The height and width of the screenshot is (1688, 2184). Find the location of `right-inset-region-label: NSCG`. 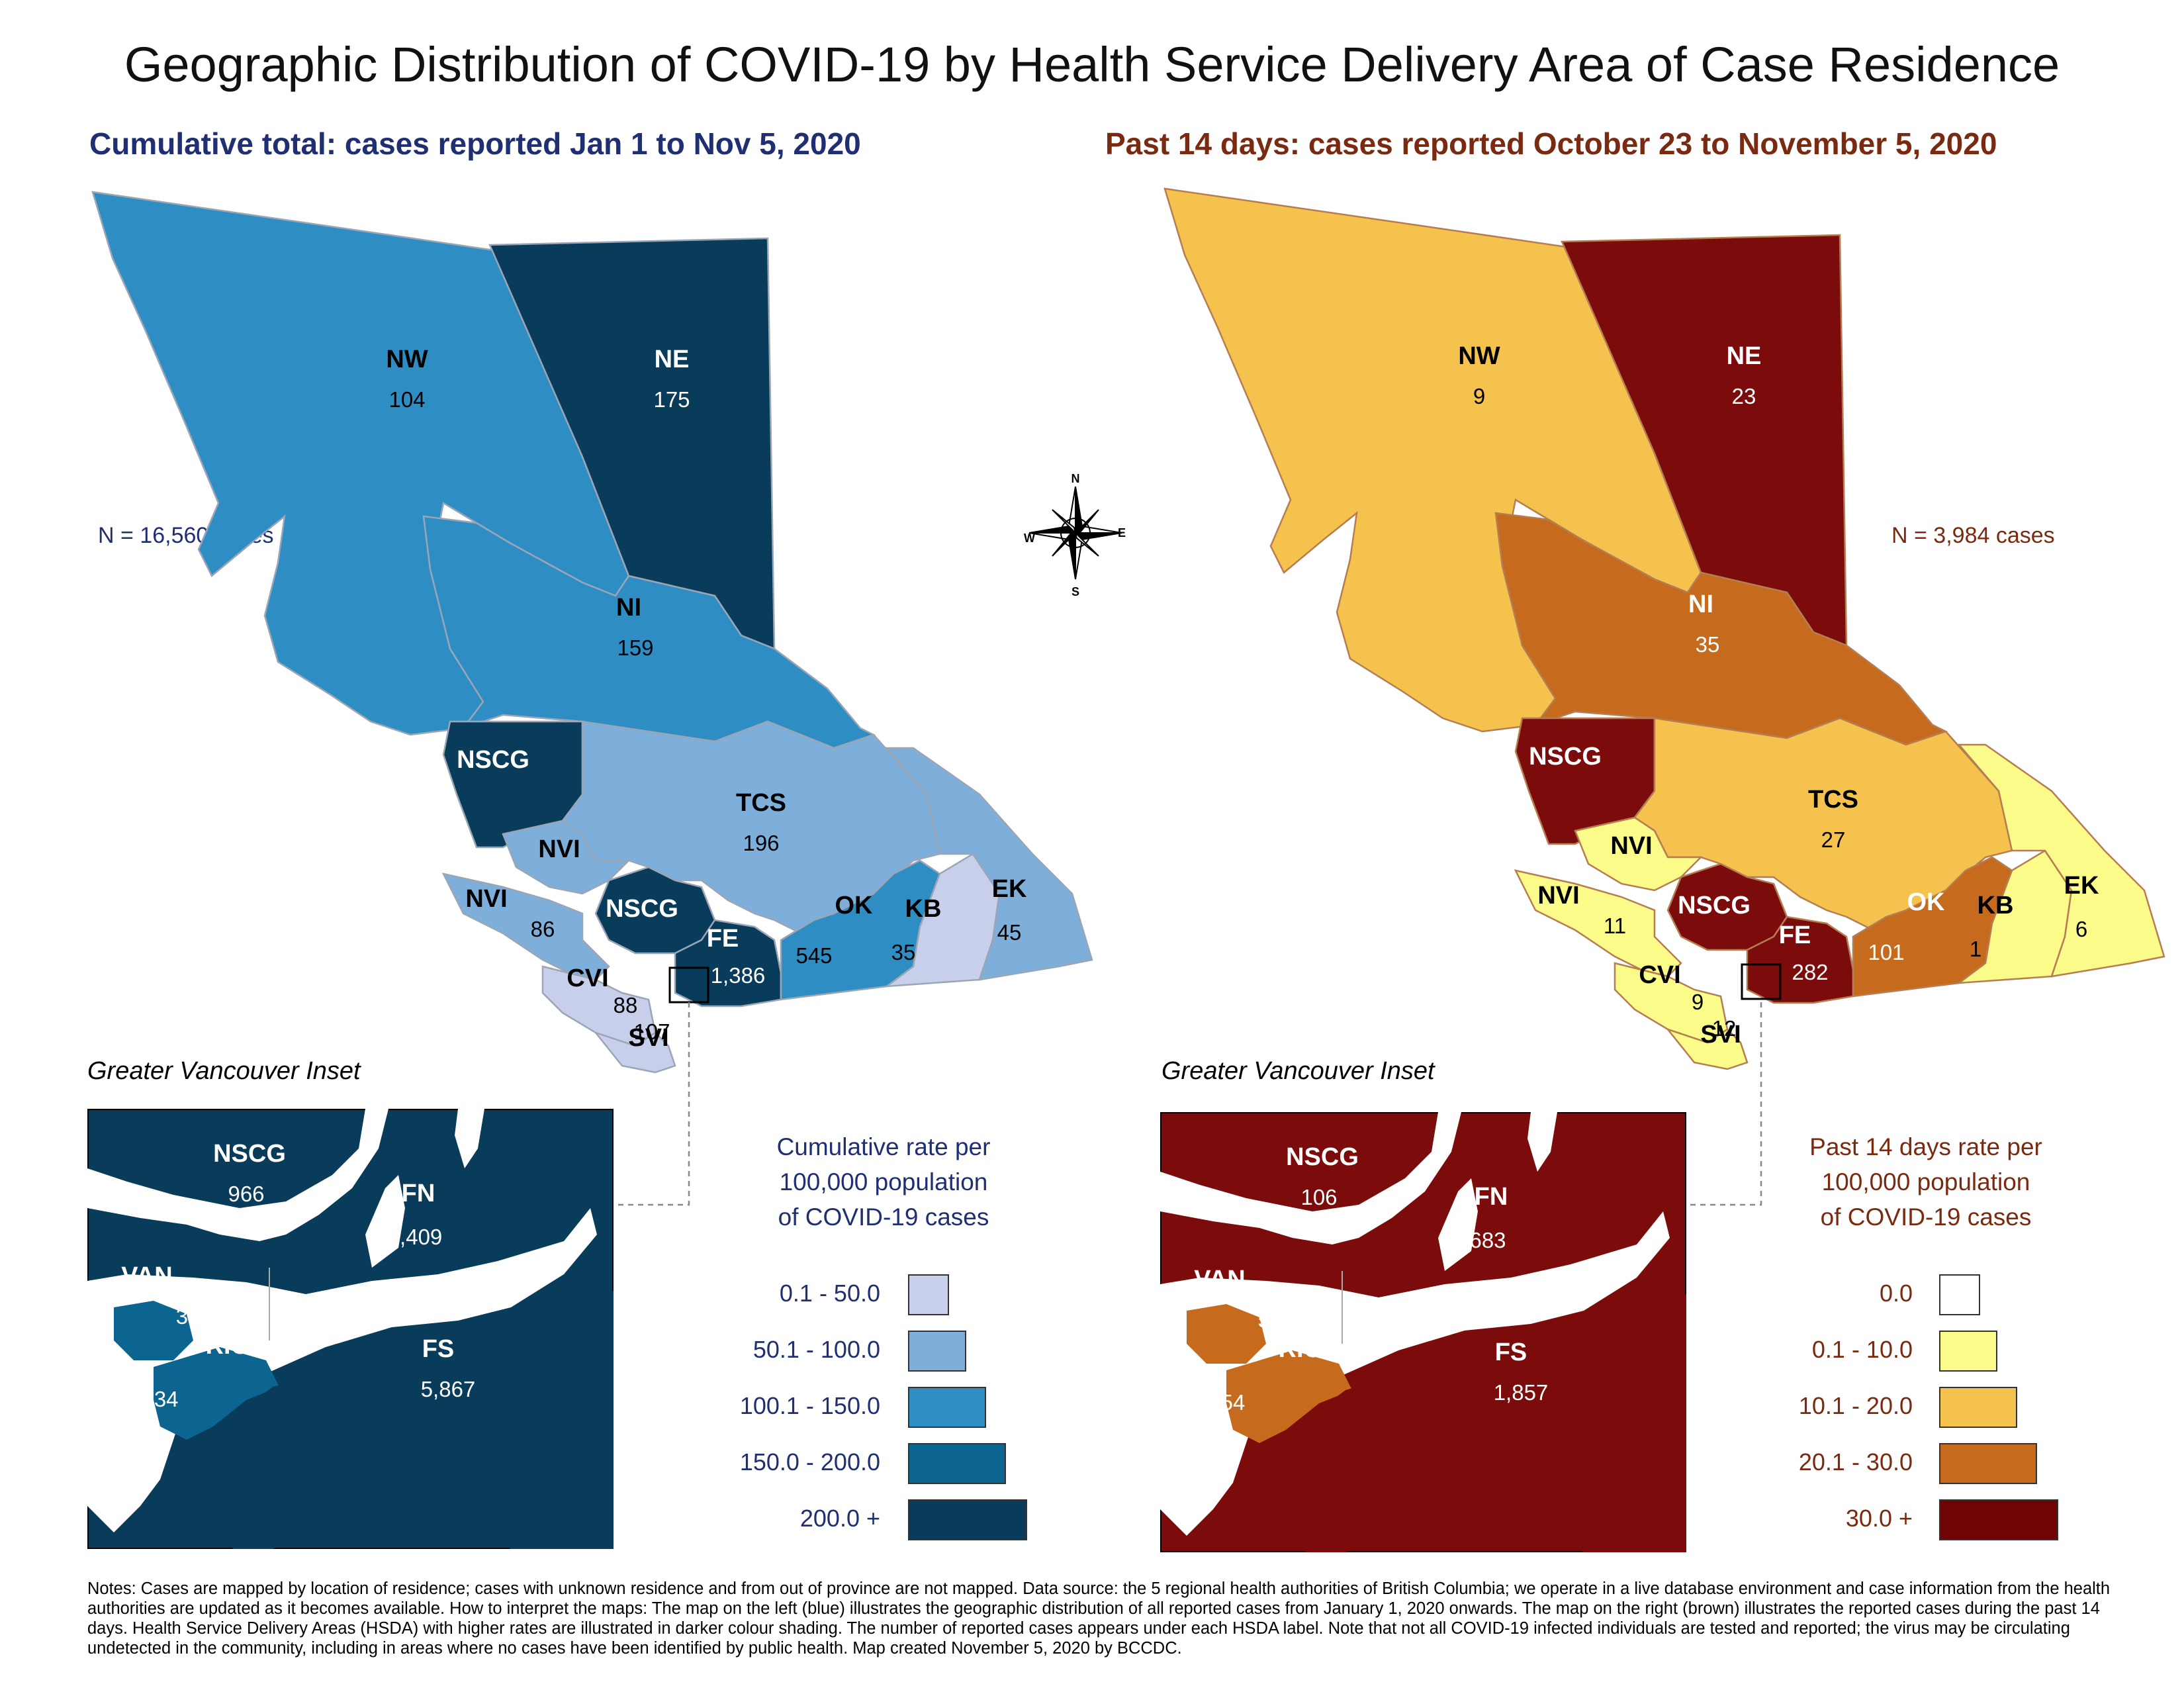

right-inset-region-label: NSCG is located at coordinates (1322, 1157).